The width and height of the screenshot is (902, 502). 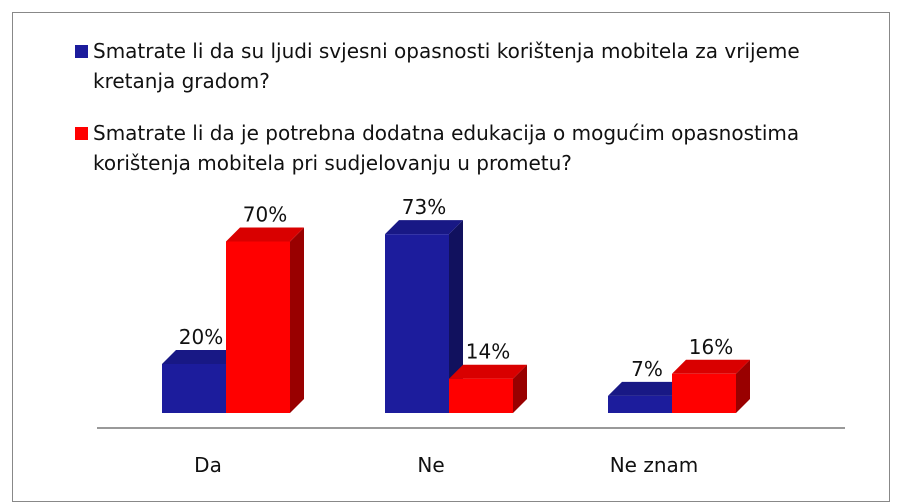 What do you see at coordinates (488, 352) in the screenshot?
I see `value-label: 14%` at bounding box center [488, 352].